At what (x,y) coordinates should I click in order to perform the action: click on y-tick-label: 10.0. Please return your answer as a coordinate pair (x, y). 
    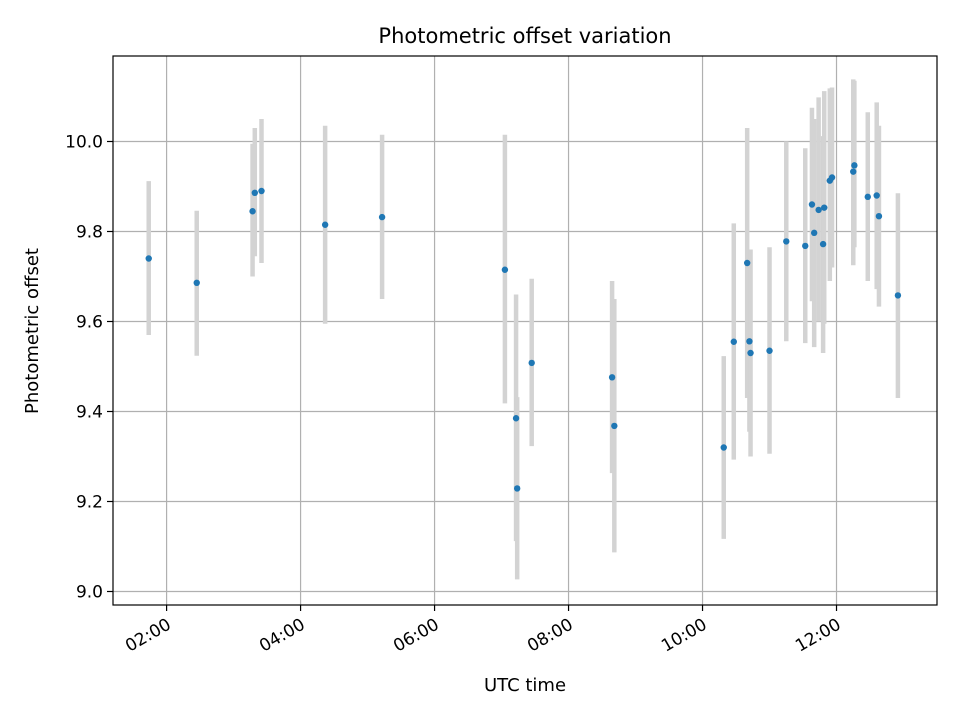
    Looking at the image, I should click on (84, 143).